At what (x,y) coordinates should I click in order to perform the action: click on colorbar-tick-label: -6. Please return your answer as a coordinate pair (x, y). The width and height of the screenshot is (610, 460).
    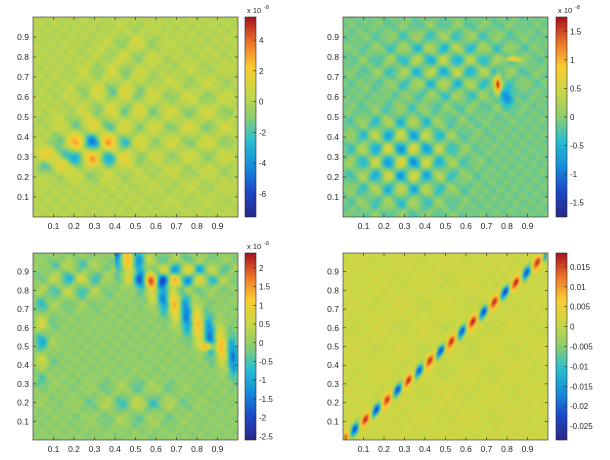
    Looking at the image, I should click on (263, 194).